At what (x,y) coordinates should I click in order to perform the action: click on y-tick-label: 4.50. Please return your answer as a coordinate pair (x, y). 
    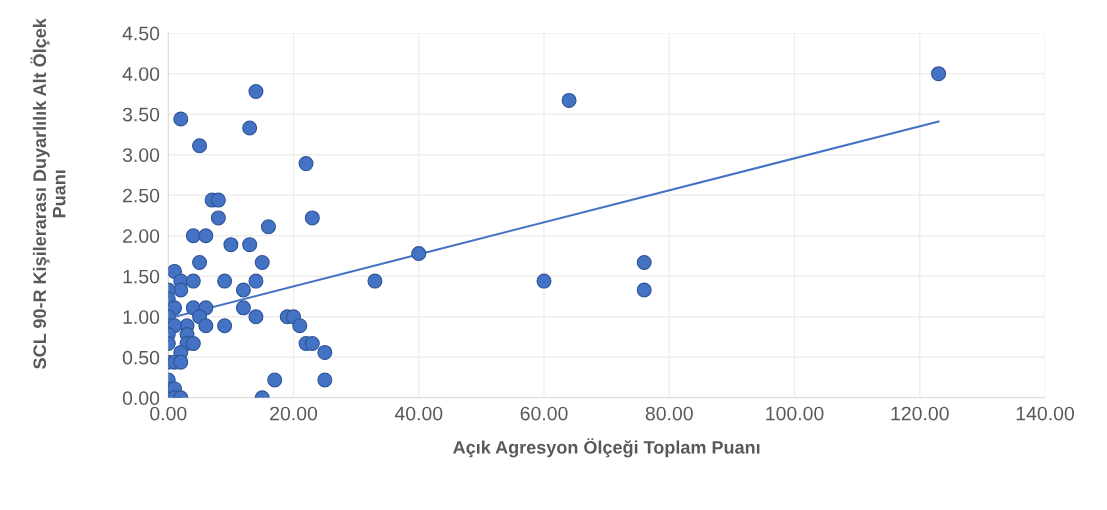
    Looking at the image, I should click on (141, 33).